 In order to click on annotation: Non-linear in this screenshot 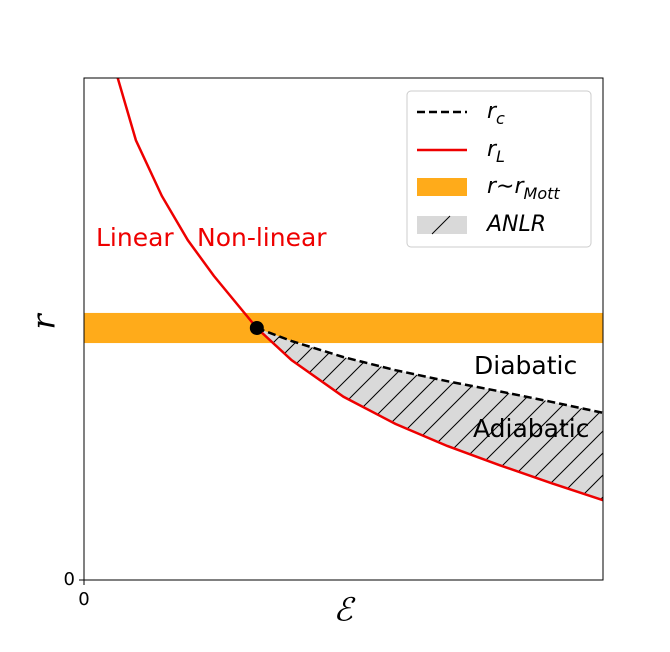, I will do `click(262, 237)`.